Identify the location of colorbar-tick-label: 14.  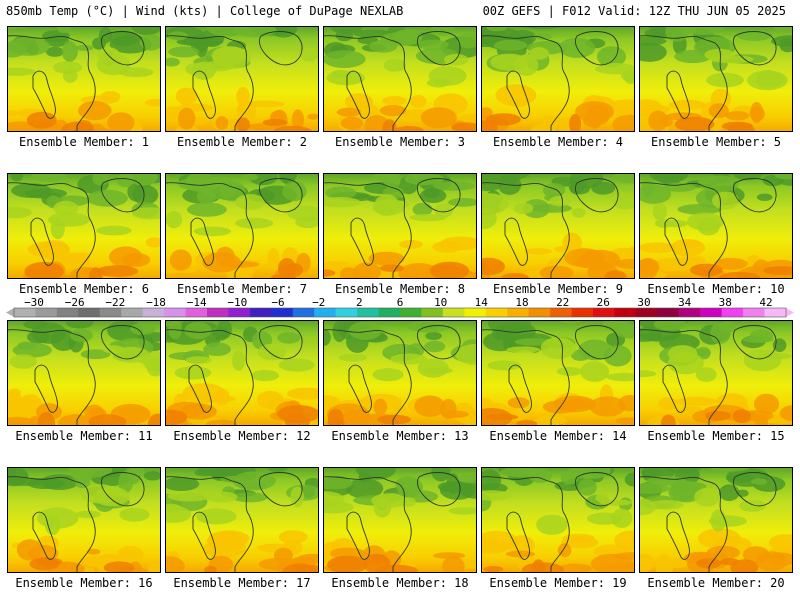
(482, 302).